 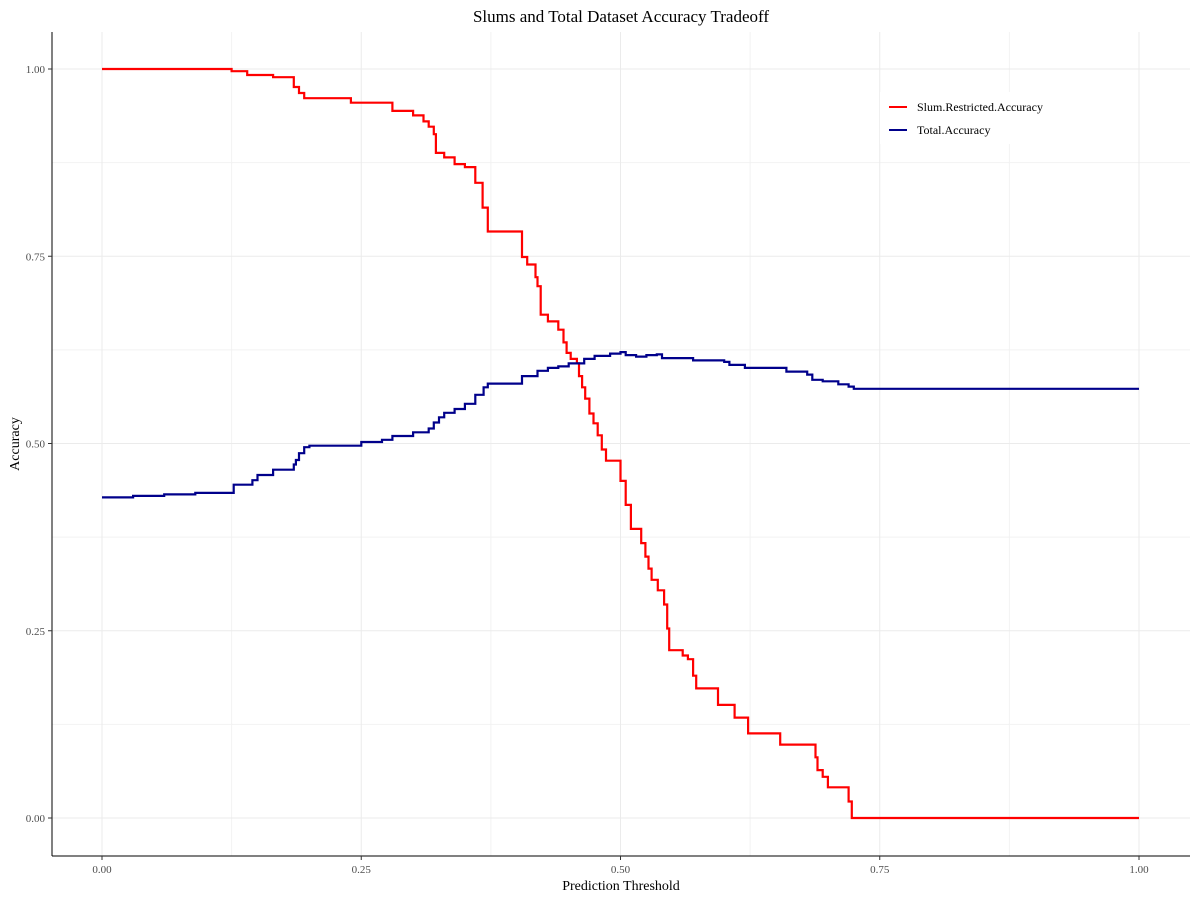 I want to click on y-tick-label: 0.50, so click(x=36, y=445).